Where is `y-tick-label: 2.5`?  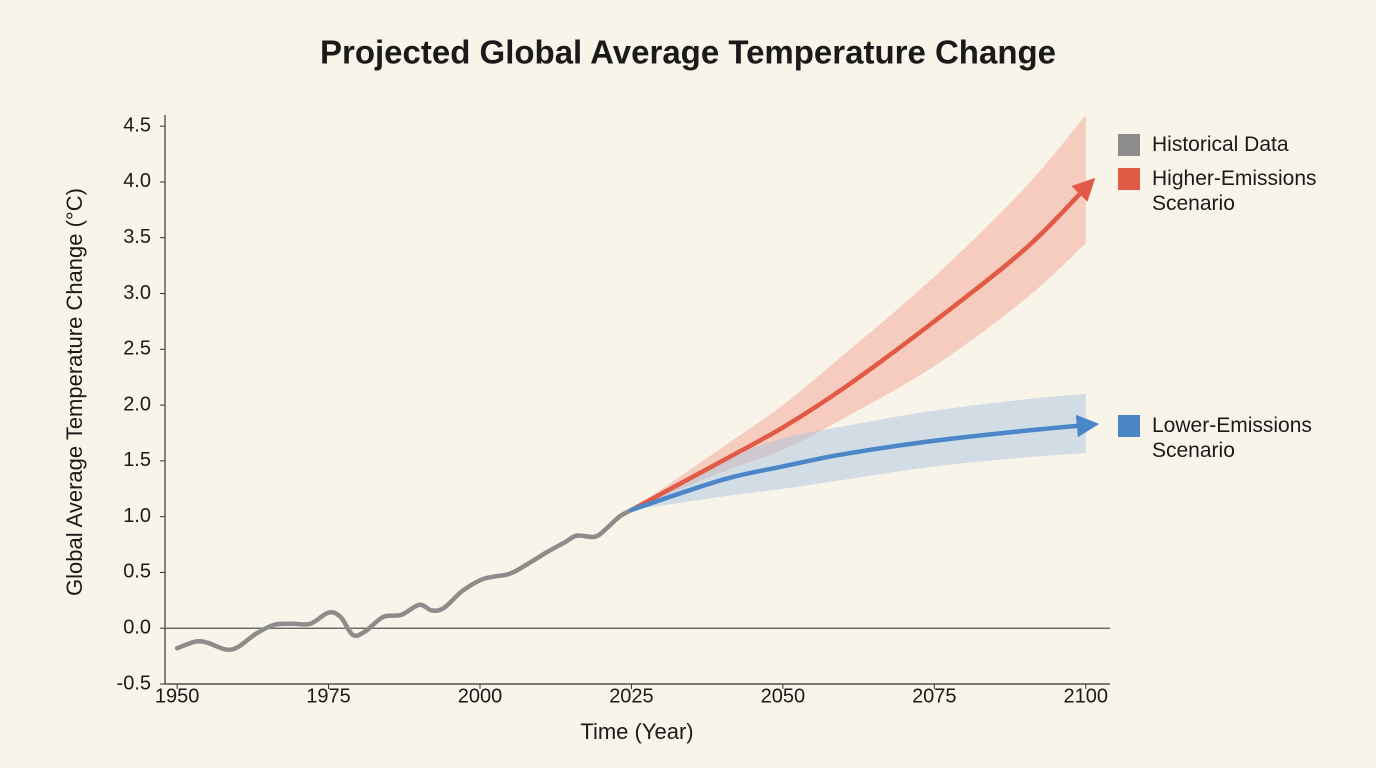 y-tick-label: 2.5 is located at coordinates (137, 349).